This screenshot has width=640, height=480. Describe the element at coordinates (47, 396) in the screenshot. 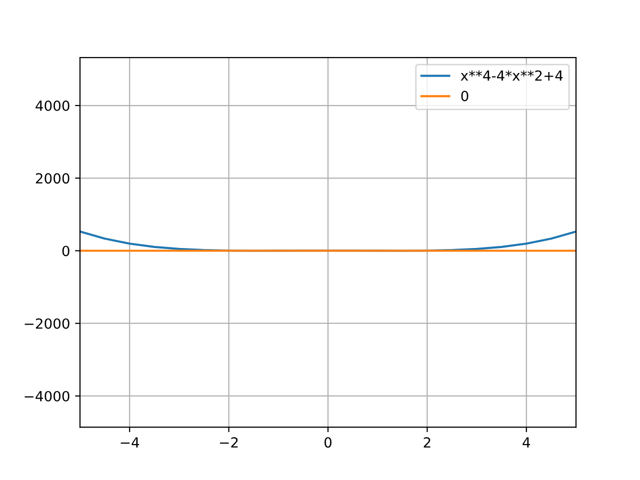

I see `y-tick-label: −4000` at that location.